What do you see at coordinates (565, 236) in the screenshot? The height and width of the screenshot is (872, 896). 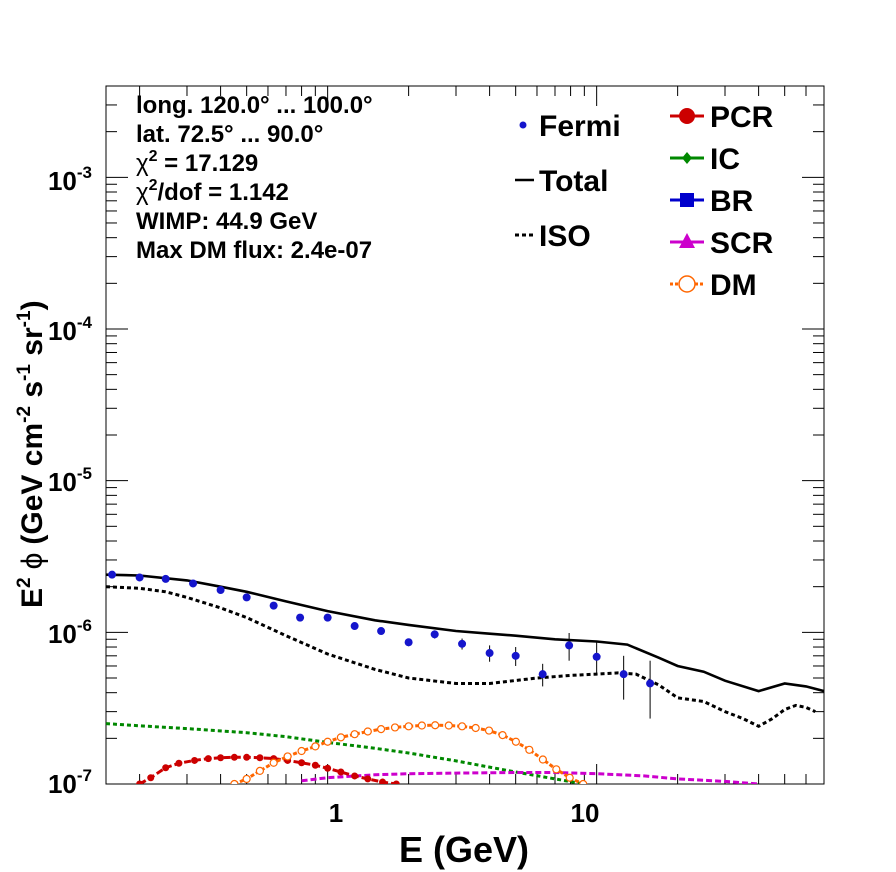 I see `legend-label-iso: ISO` at bounding box center [565, 236].